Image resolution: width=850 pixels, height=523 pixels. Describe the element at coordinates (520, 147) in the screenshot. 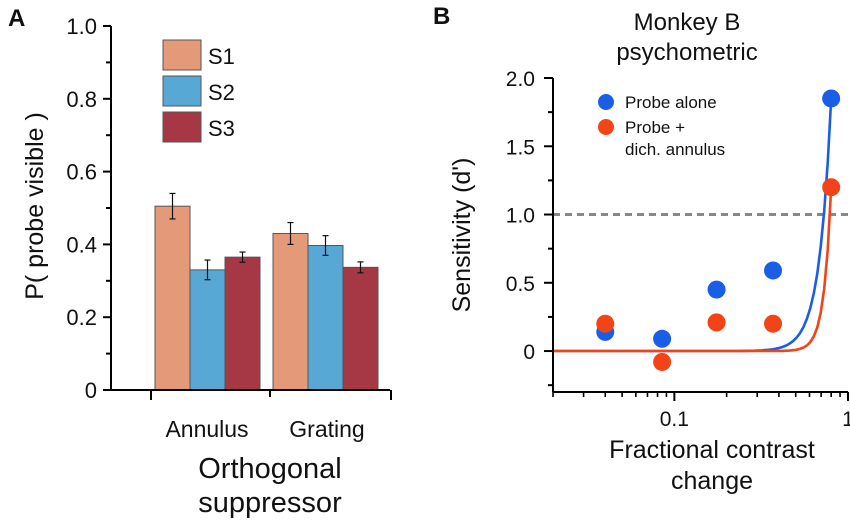

I see `panel-b-y-tick-label: 1.5` at that location.